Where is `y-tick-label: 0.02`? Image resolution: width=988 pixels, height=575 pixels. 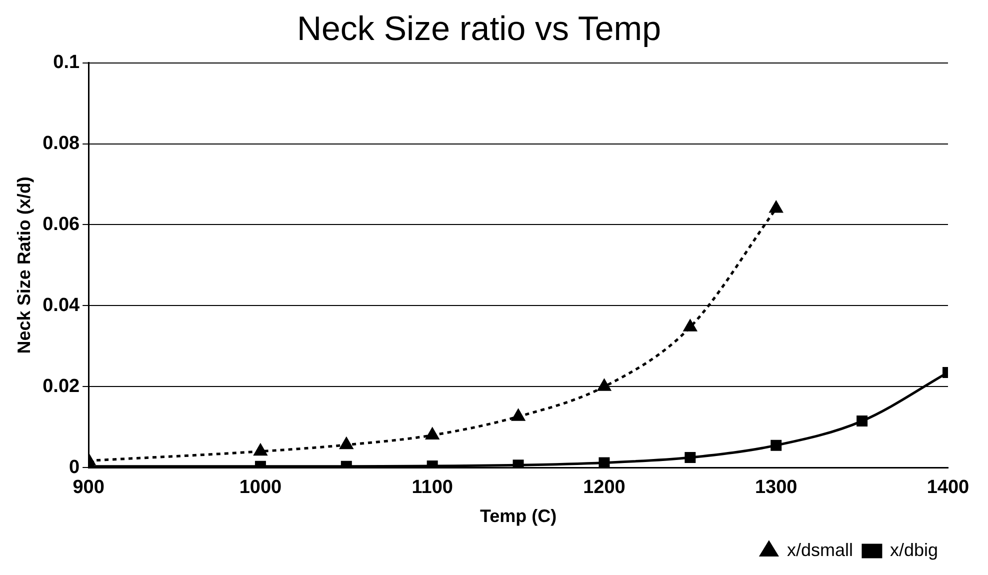
y-tick-label: 0.02 is located at coordinates (61, 386).